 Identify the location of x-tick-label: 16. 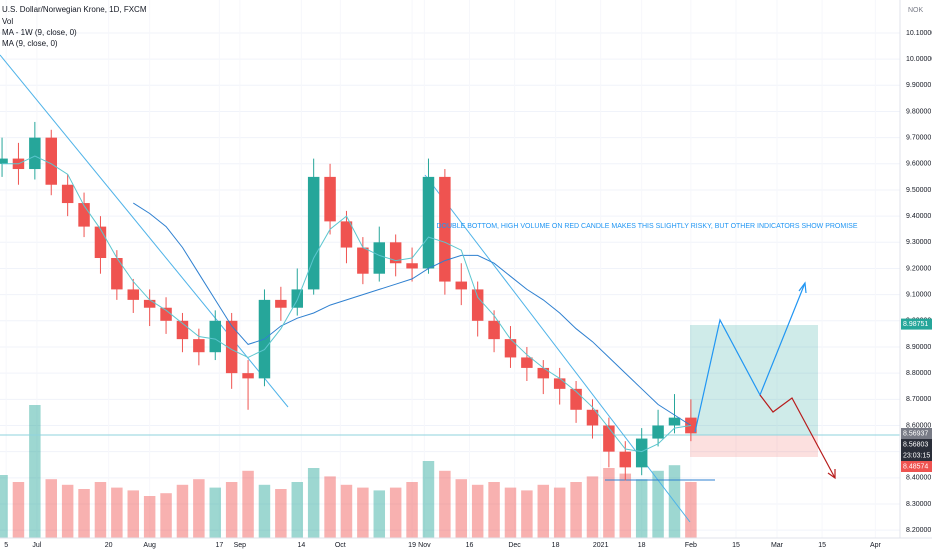
(470, 545).